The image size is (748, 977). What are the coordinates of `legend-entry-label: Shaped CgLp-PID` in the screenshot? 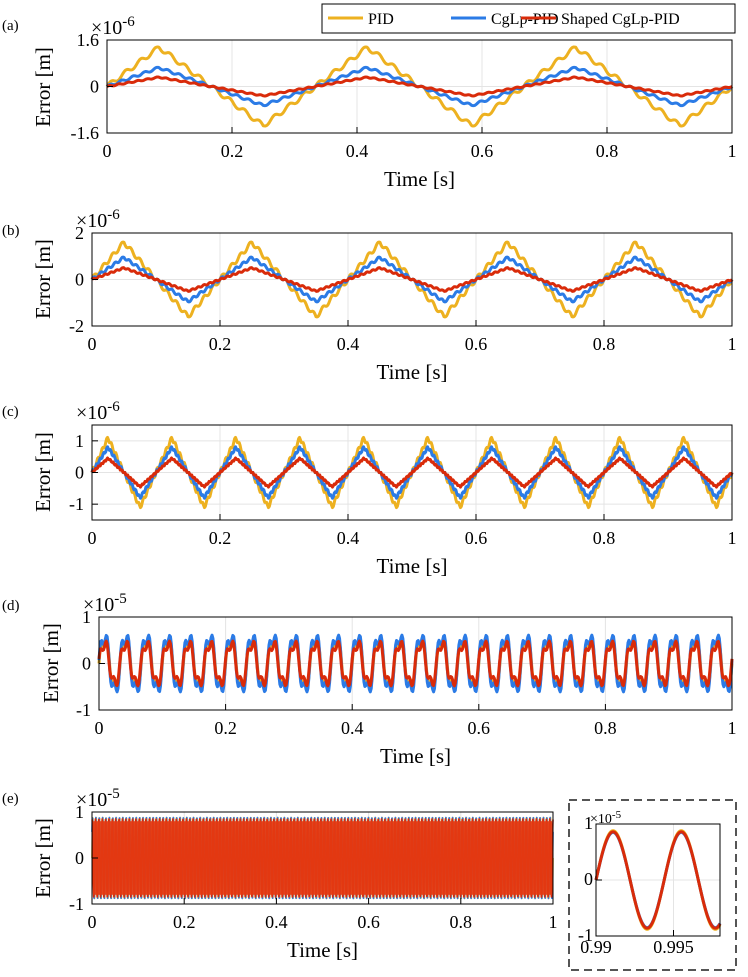 It's located at (620, 19).